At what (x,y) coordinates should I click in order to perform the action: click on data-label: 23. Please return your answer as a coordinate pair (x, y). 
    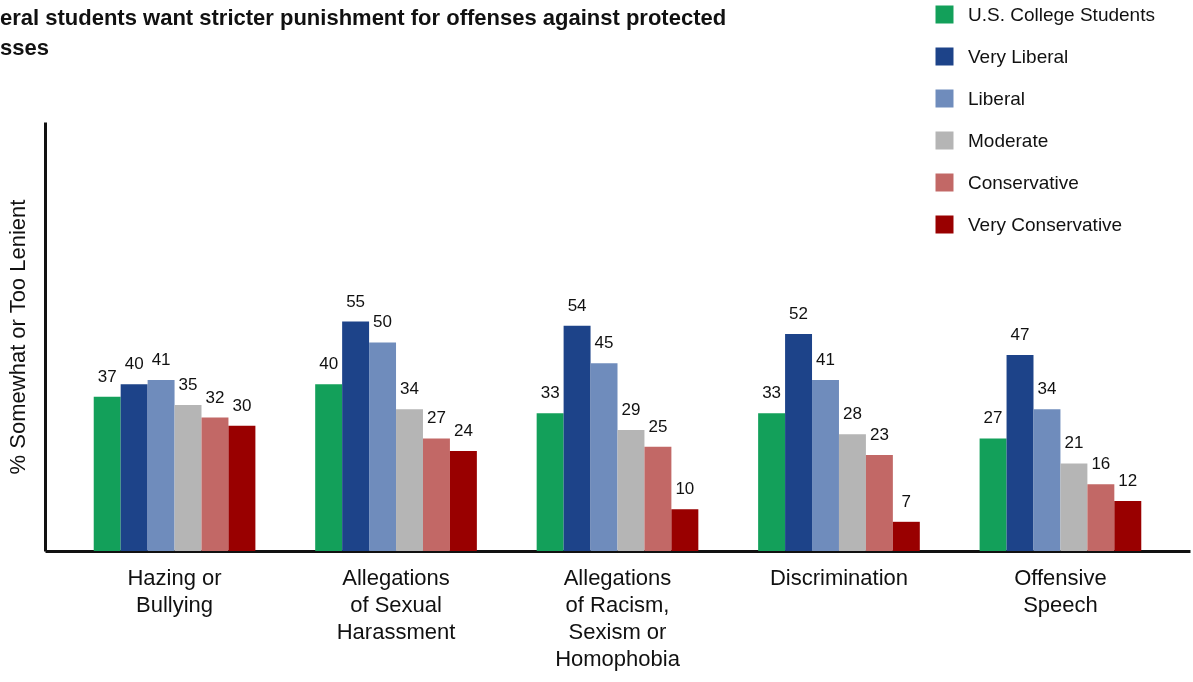
    Looking at the image, I should click on (879, 435).